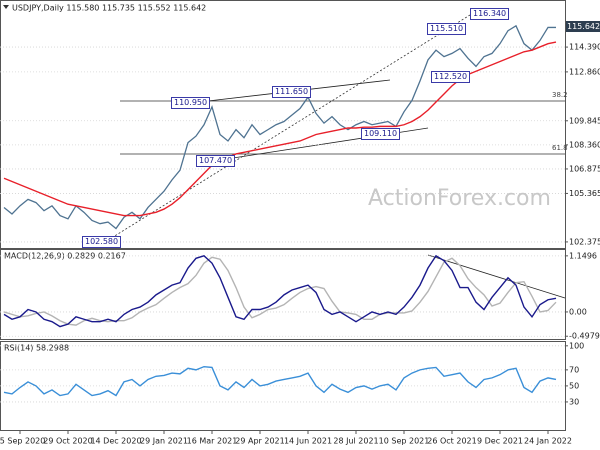 This screenshot has height=450, width=600. Describe the element at coordinates (584, 193) in the screenshot. I see `y-tick-label: 105.365` at that location.